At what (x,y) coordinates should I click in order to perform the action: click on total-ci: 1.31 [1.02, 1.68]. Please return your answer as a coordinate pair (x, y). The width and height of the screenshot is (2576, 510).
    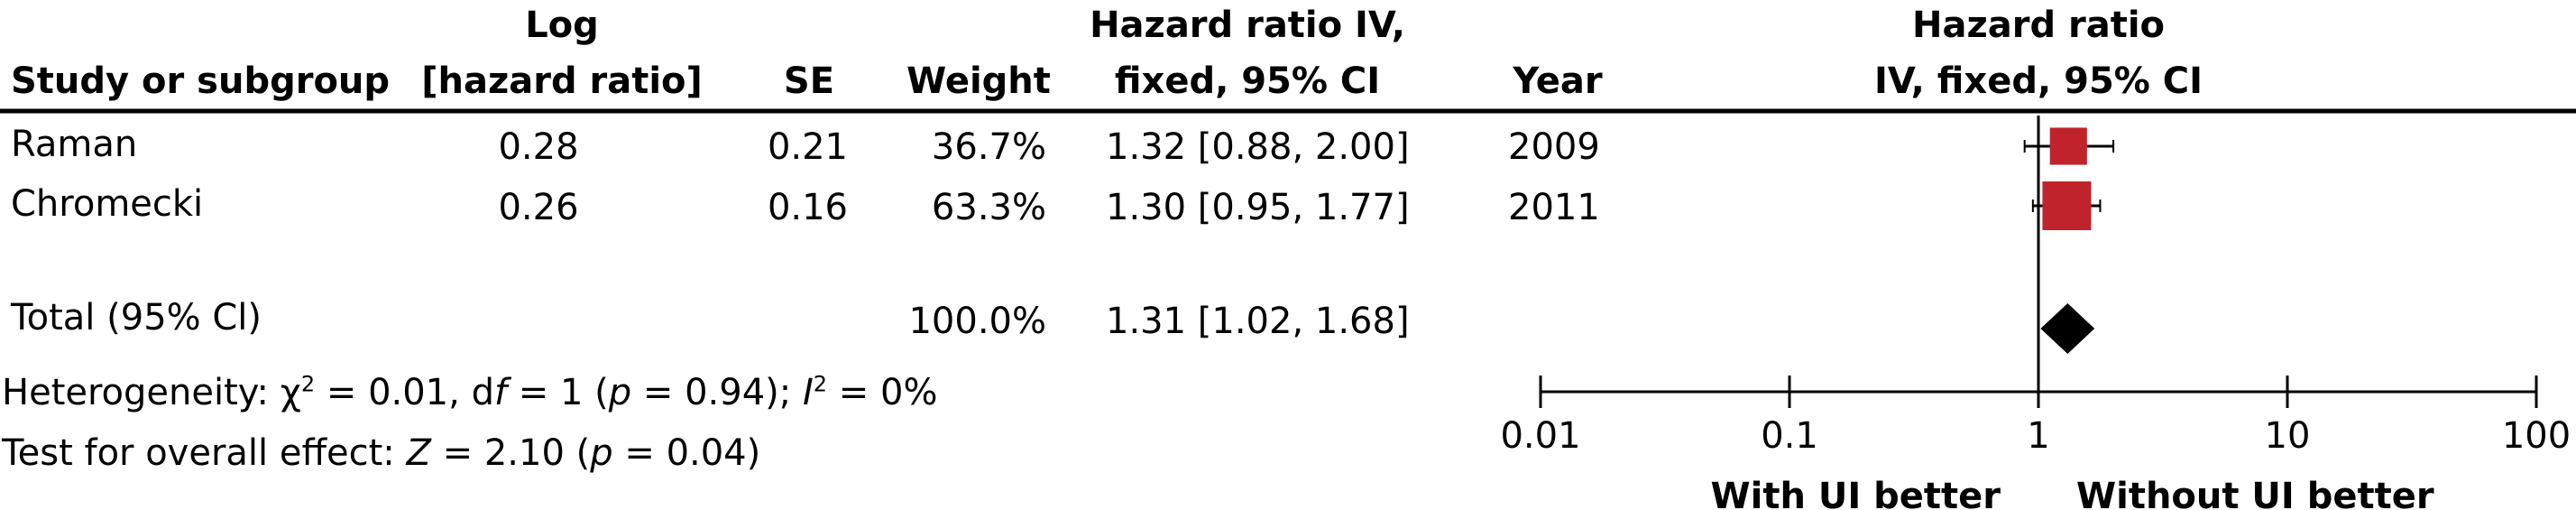
    Looking at the image, I should click on (1258, 321).